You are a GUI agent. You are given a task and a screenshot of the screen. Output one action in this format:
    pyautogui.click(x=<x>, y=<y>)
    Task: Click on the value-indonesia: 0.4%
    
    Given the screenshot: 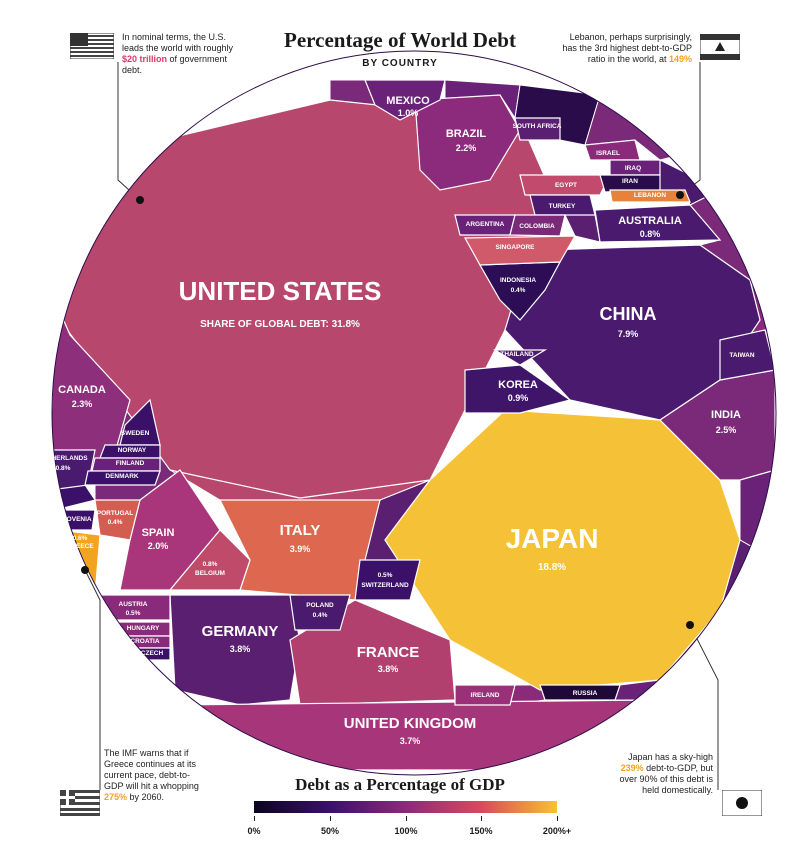 What is the action you would take?
    pyautogui.click(x=518, y=290)
    